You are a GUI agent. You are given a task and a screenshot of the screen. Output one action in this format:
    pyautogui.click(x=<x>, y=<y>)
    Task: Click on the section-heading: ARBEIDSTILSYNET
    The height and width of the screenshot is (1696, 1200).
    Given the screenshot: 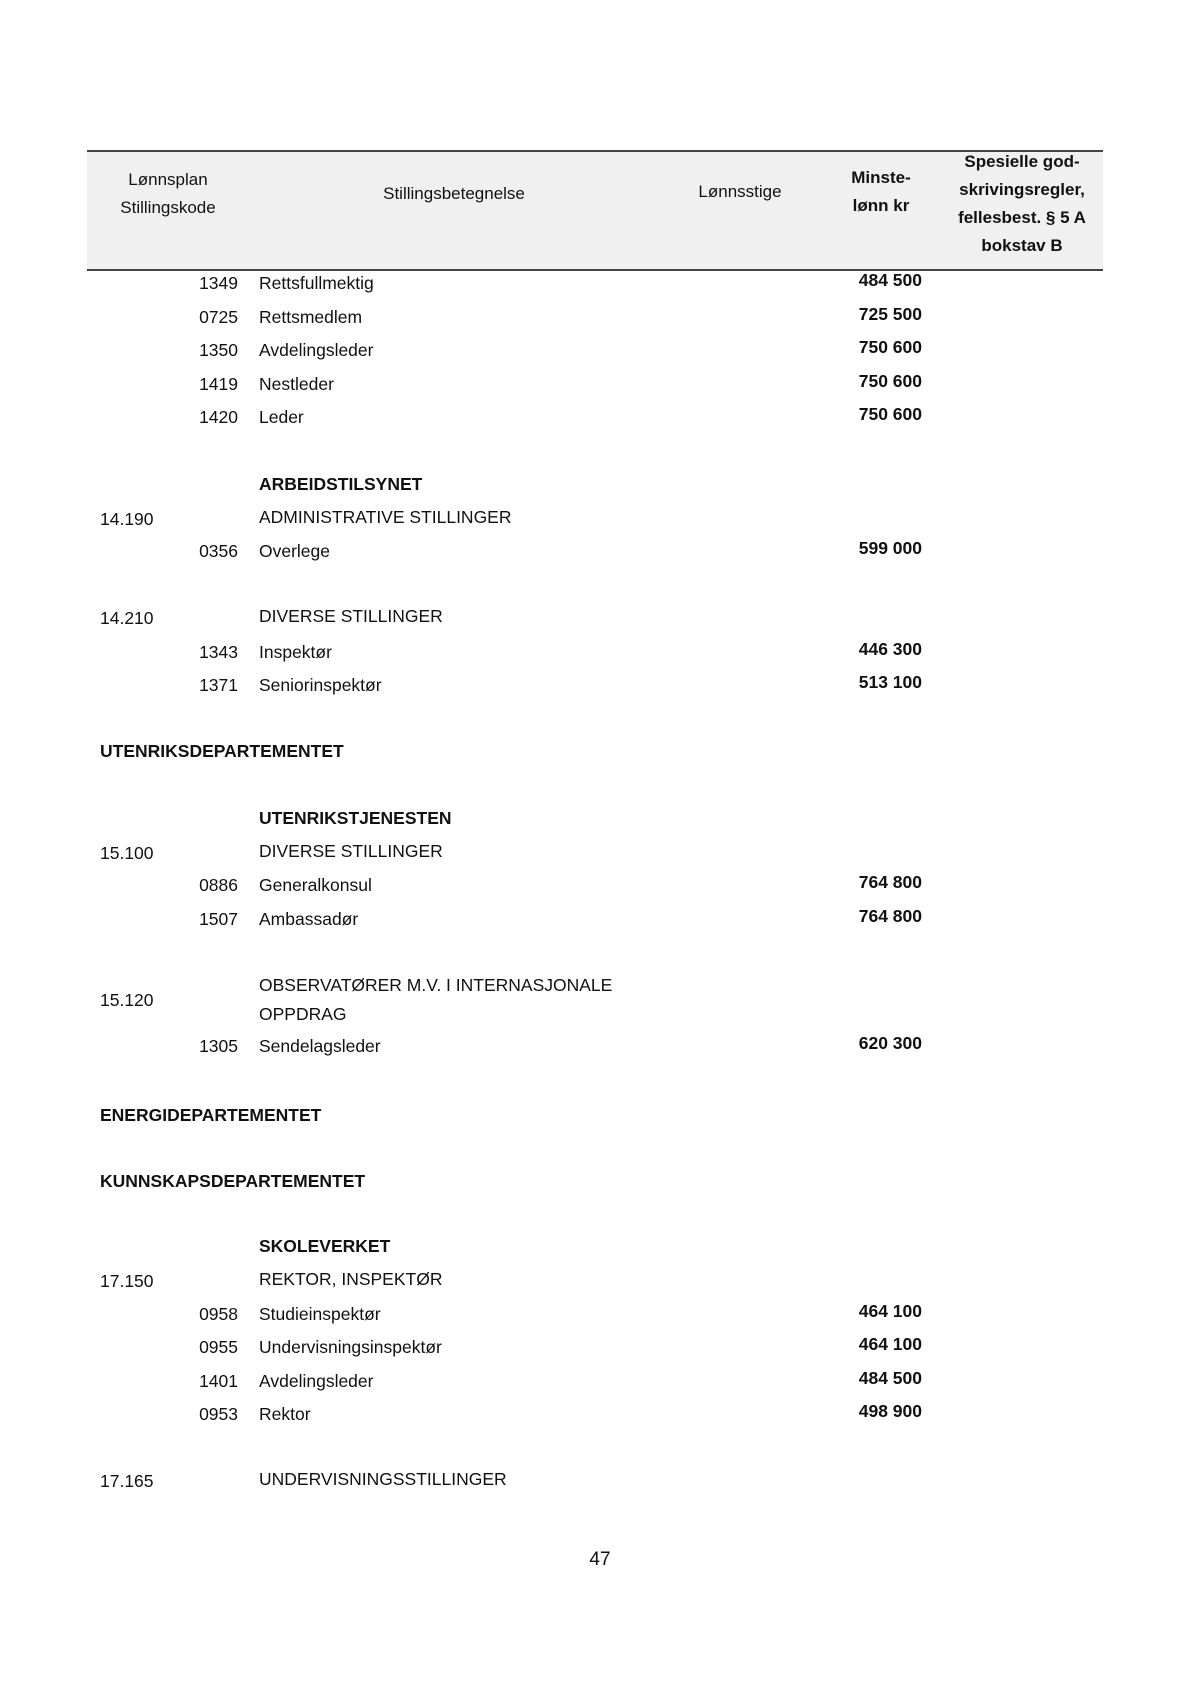 What is the action you would take?
    pyautogui.click(x=341, y=484)
    